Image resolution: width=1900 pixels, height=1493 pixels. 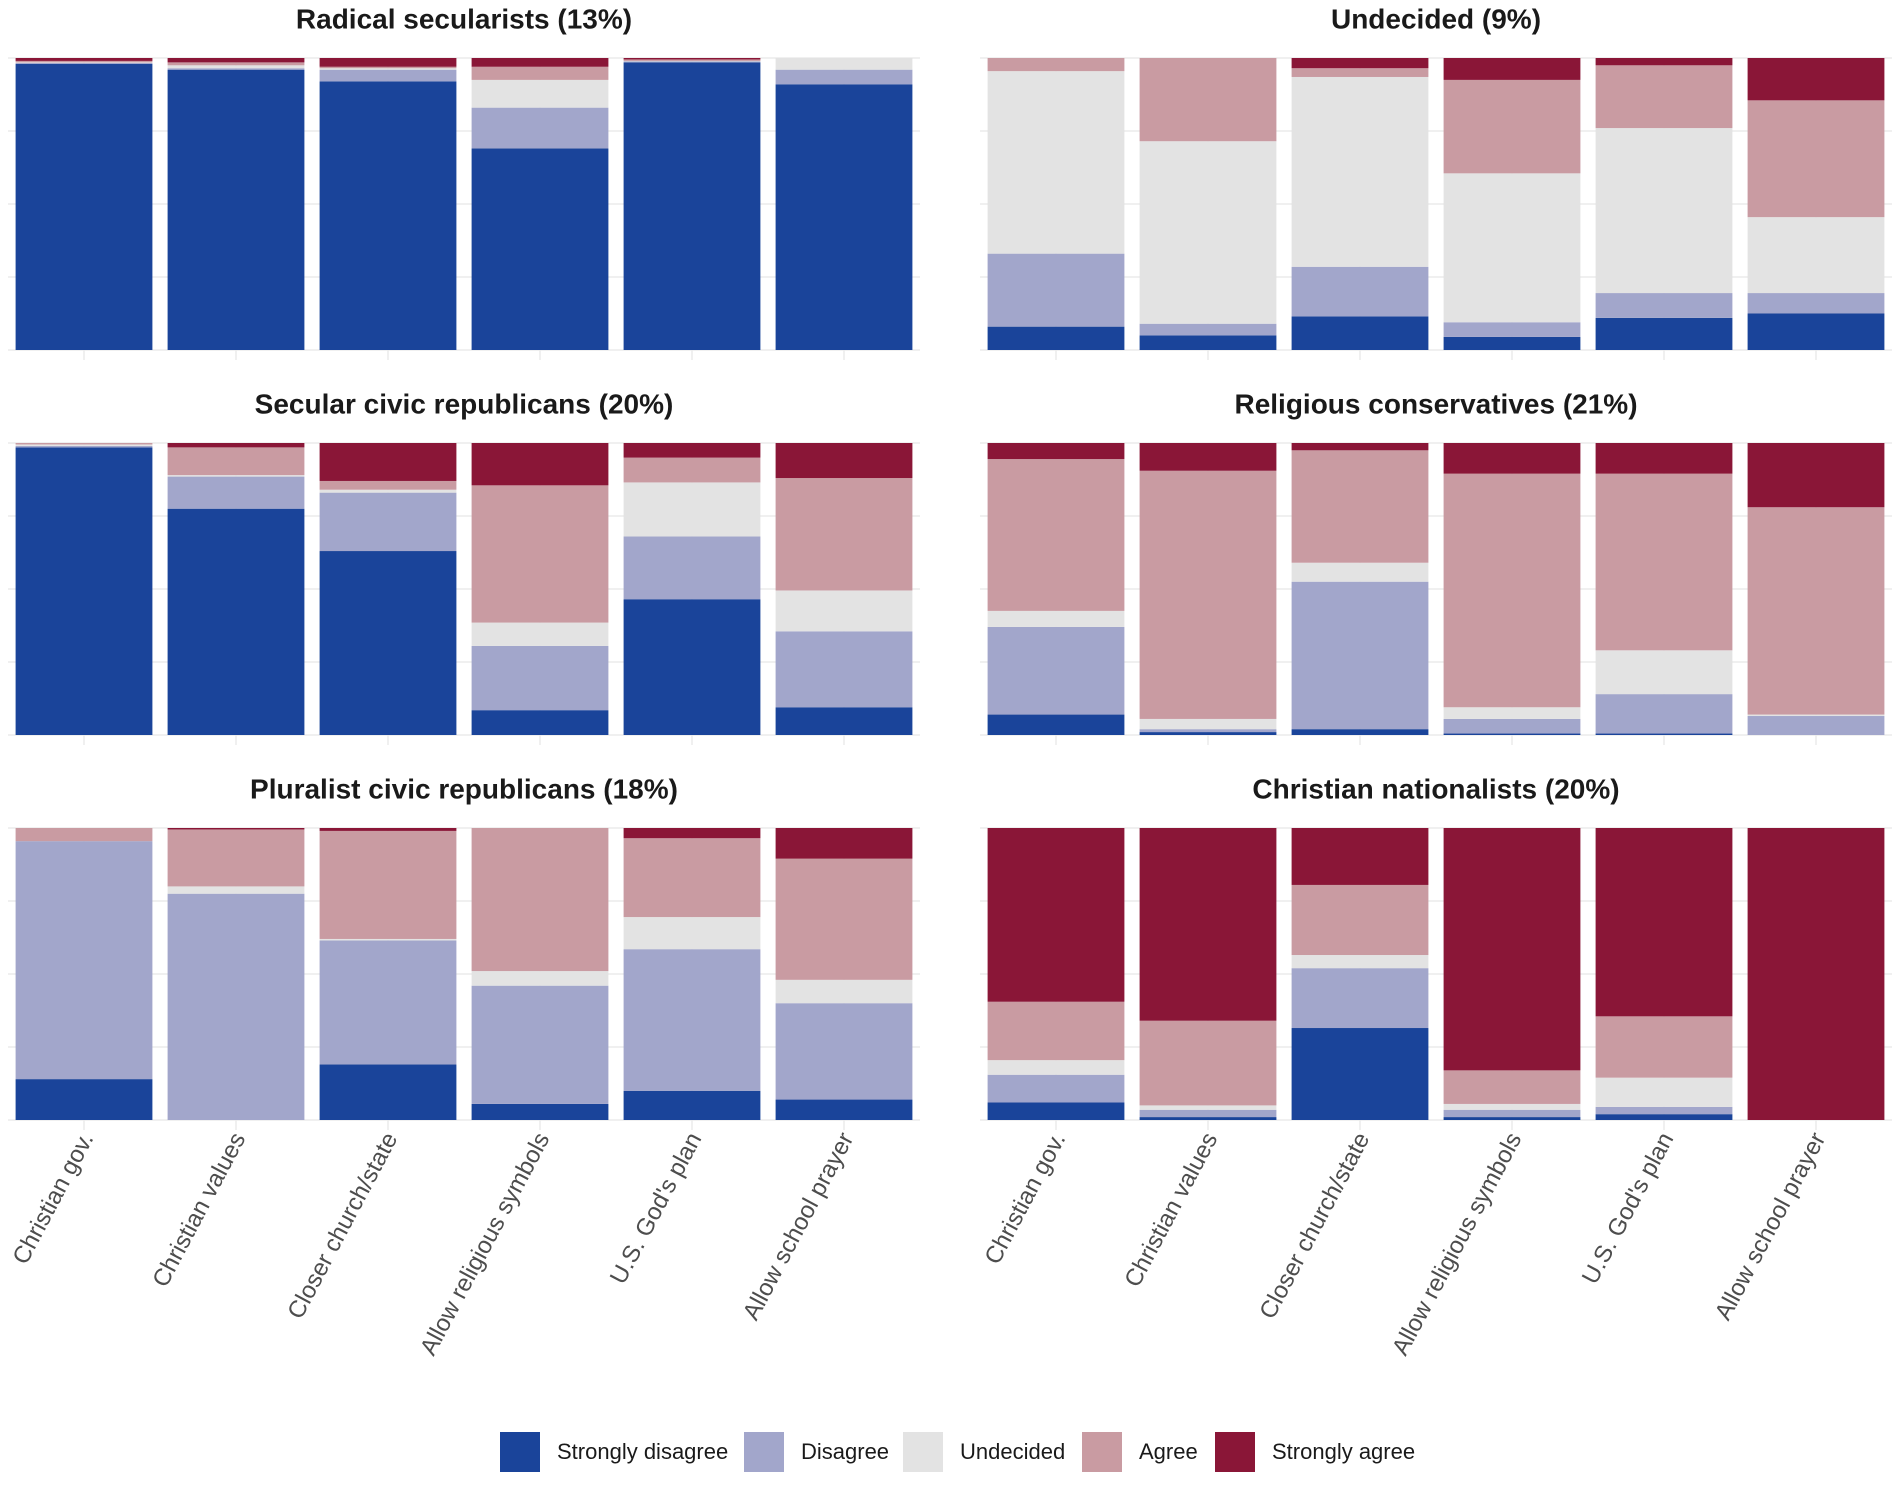 What do you see at coordinates (1343, 1451) in the screenshot?
I see `legend-label: Strongly agree` at bounding box center [1343, 1451].